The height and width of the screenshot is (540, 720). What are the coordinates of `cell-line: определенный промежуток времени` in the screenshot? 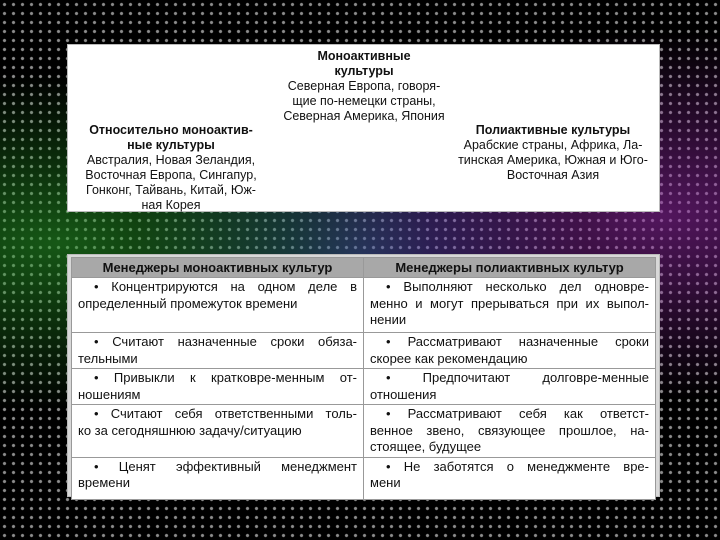 It's located at (188, 303).